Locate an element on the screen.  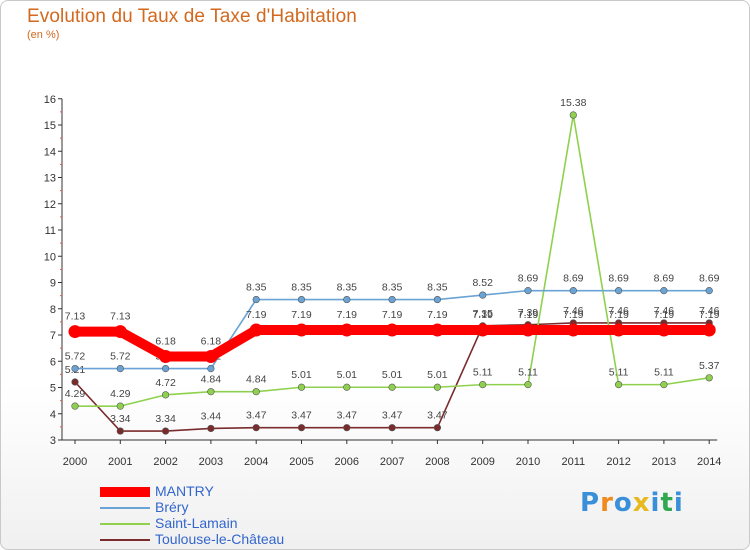
data-label: 8.52 is located at coordinates (482, 283).